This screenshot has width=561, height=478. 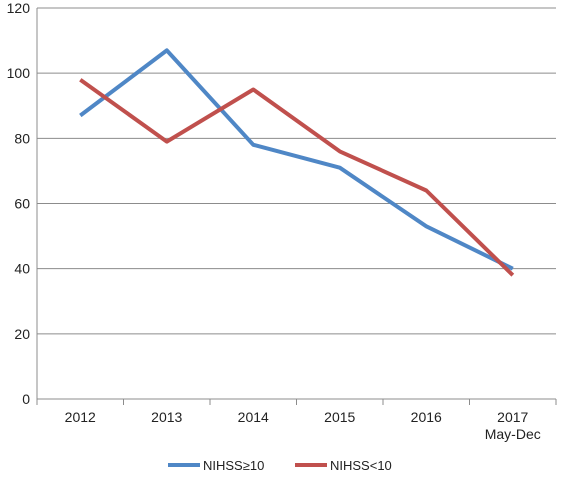 What do you see at coordinates (166, 417) in the screenshot?
I see `x-tick-label-1: 2013` at bounding box center [166, 417].